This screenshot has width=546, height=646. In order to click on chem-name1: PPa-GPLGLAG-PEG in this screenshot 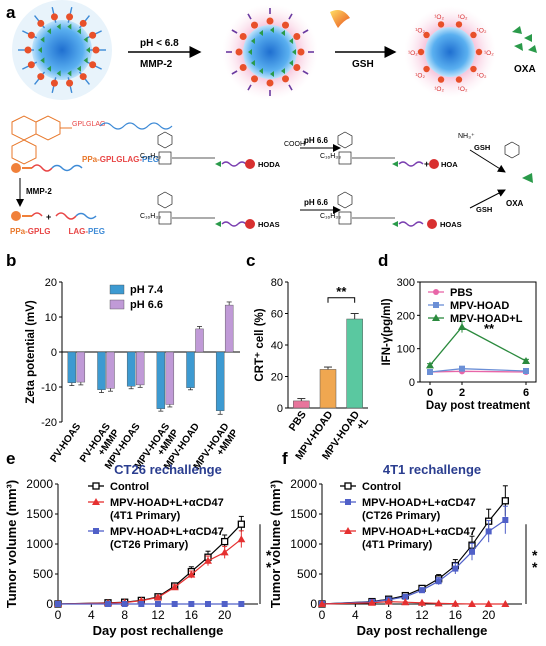, I will do `click(120, 159)`.